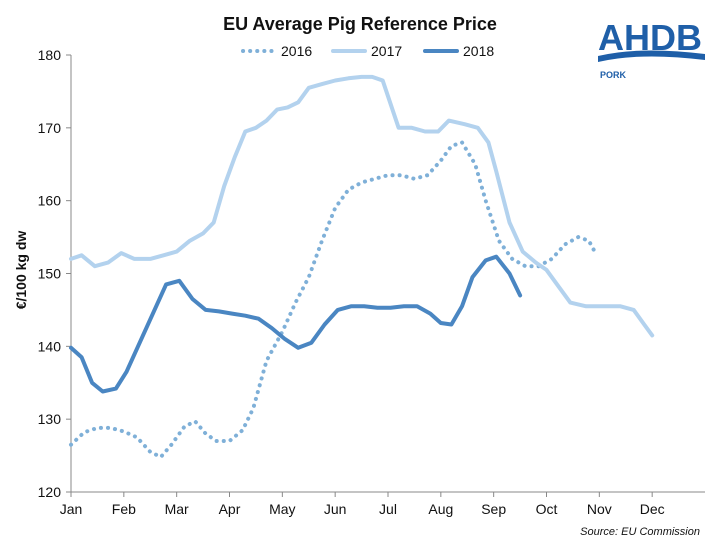 This screenshot has width=719, height=548. What do you see at coordinates (388, 509) in the screenshot?
I see `x-tick-label: Jul` at bounding box center [388, 509].